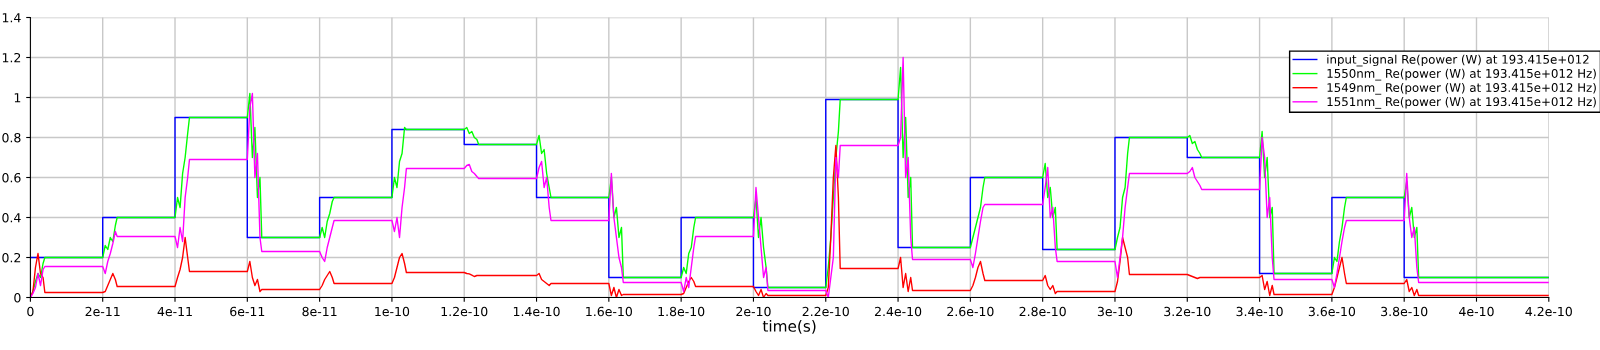 The width and height of the screenshot is (1600, 350). Describe the element at coordinates (1404, 311) in the screenshot. I see `x-tick-label: 3.8e-10` at that location.